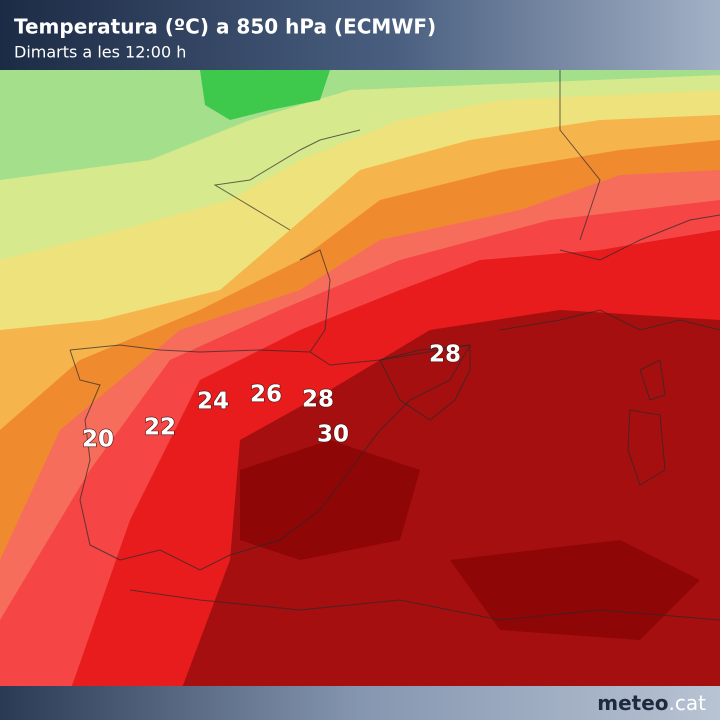  Describe the element at coordinates (160, 428) in the screenshot. I see `temperature-label: 22` at that location.